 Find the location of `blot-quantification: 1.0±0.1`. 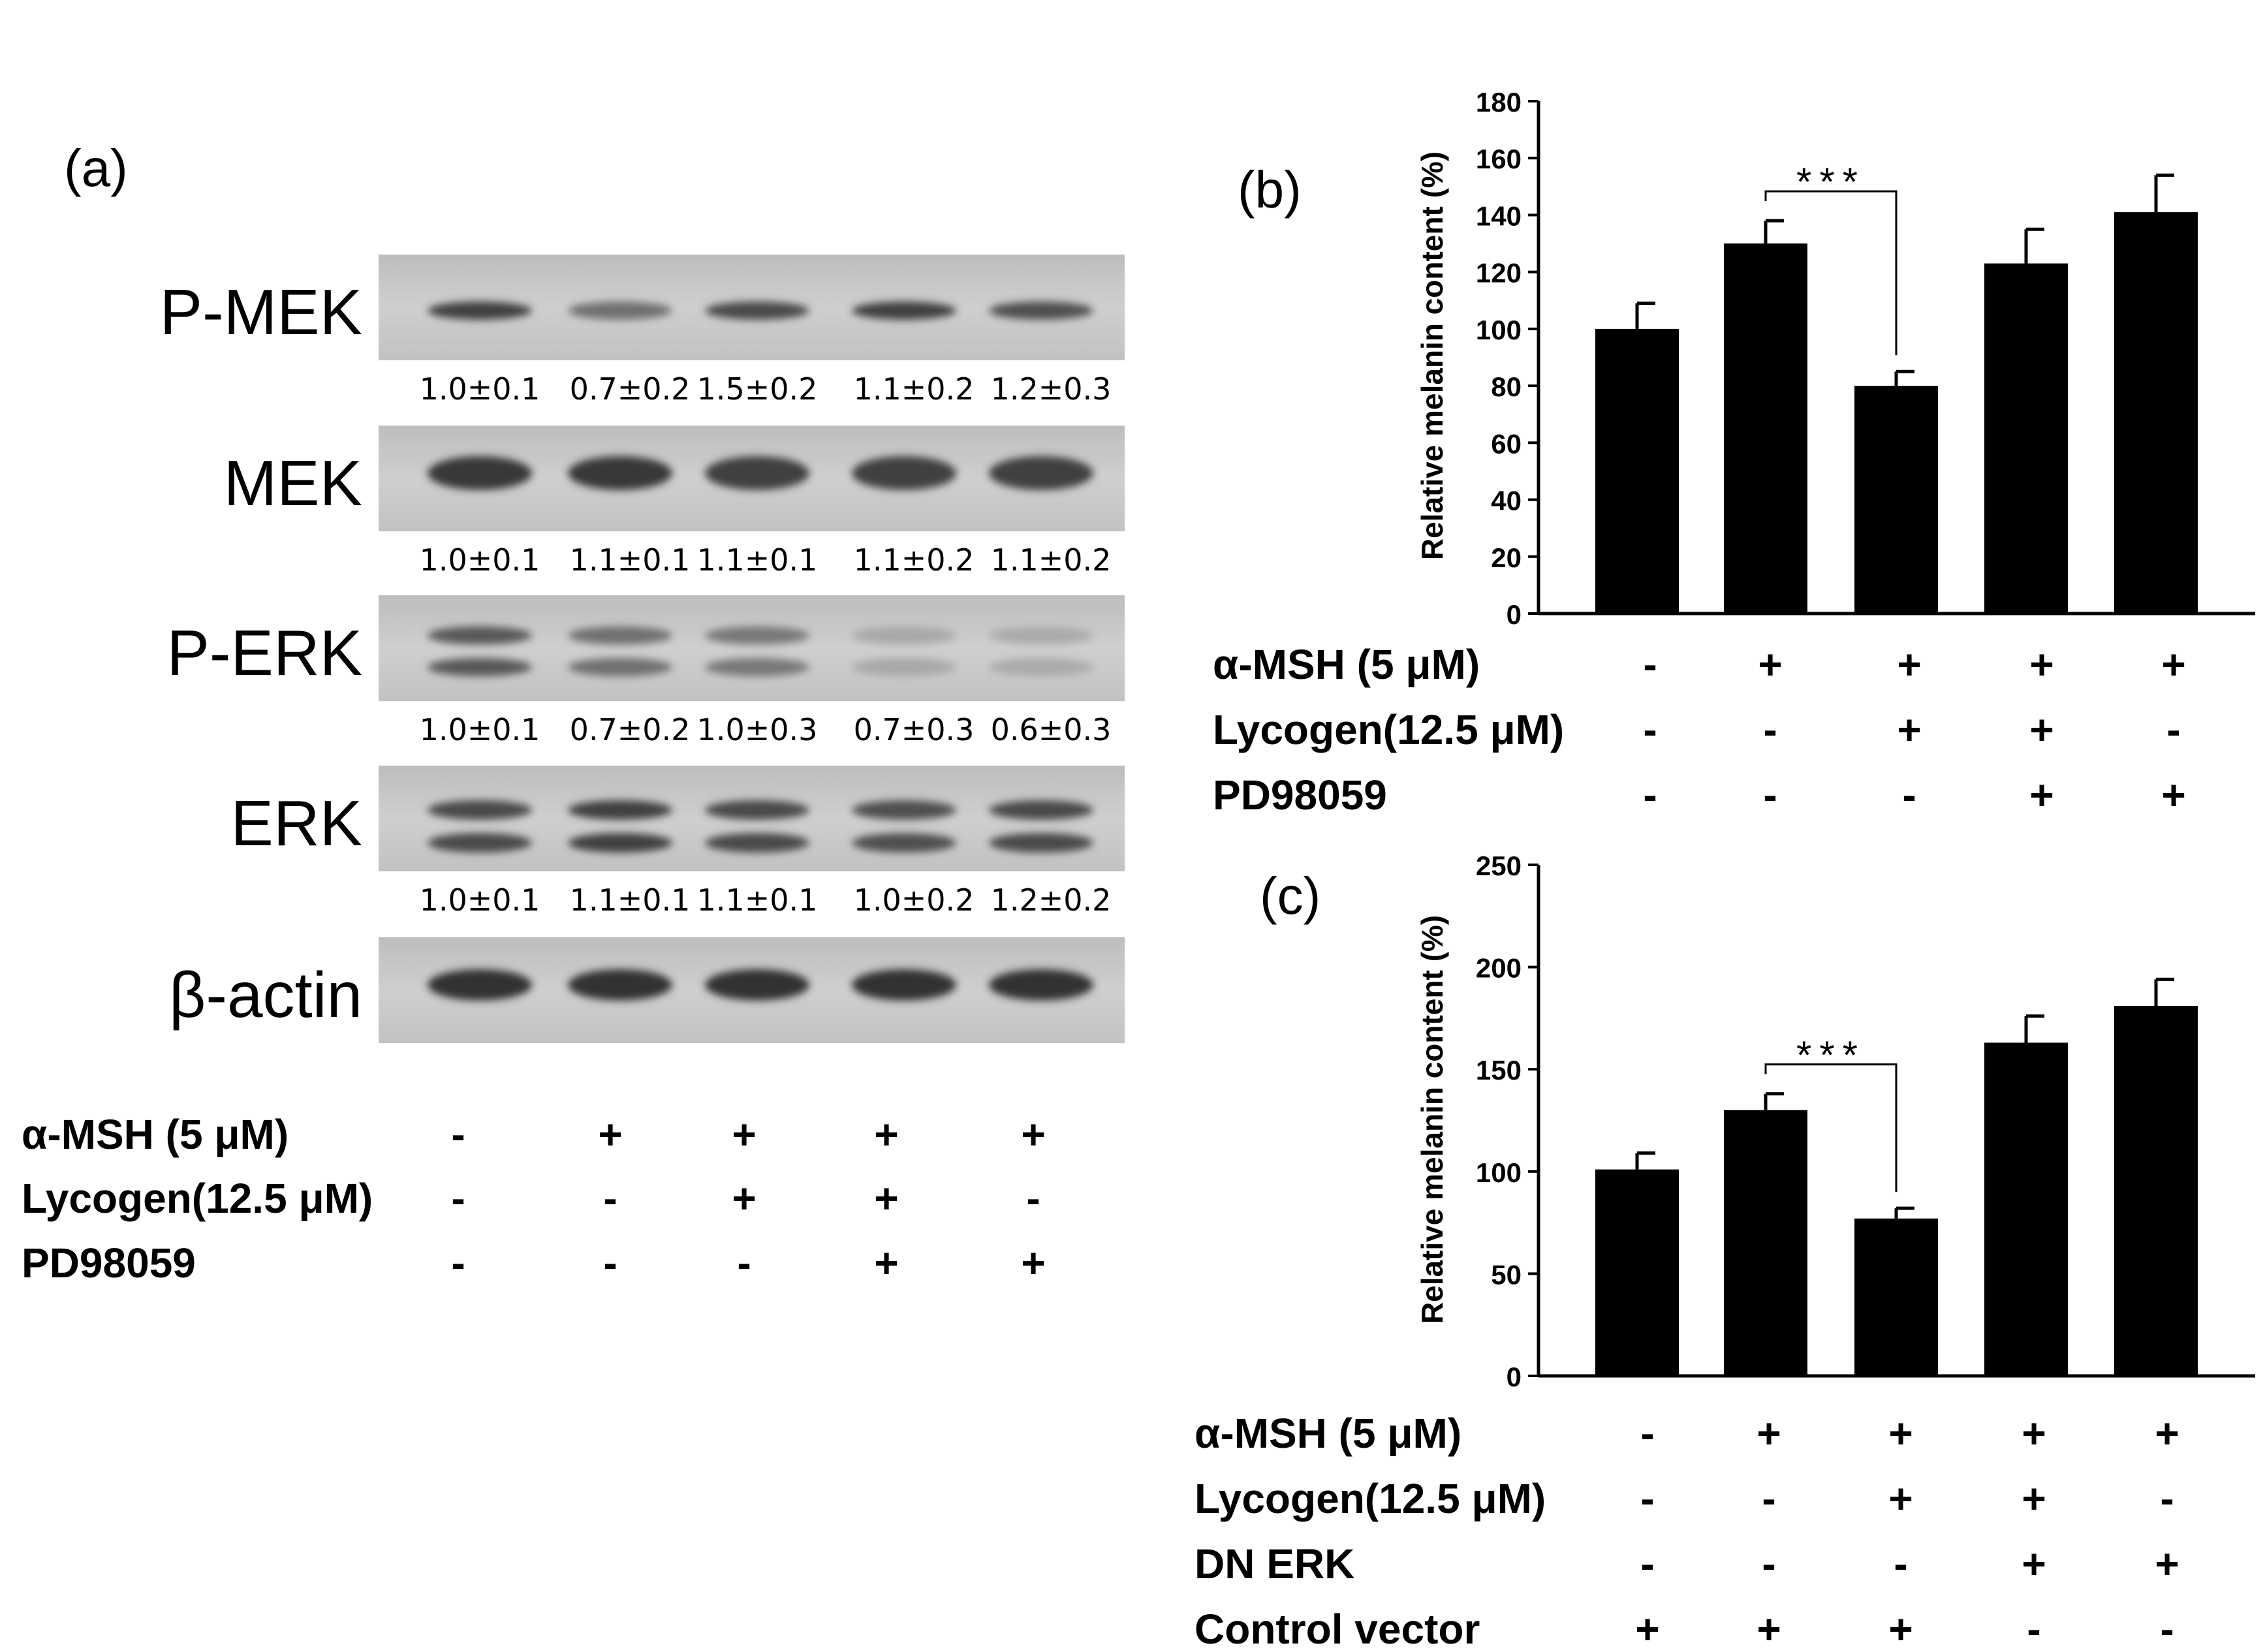

blot-quantification: 1.0±0.1 is located at coordinates (480, 900).